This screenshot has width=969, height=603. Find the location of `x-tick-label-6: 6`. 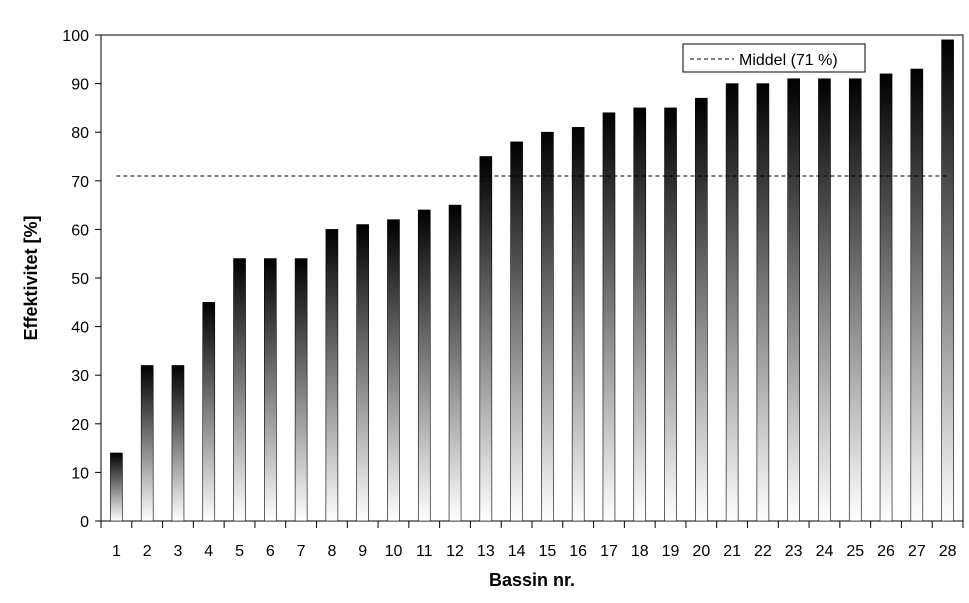

x-tick-label-6: 6 is located at coordinates (270, 551).